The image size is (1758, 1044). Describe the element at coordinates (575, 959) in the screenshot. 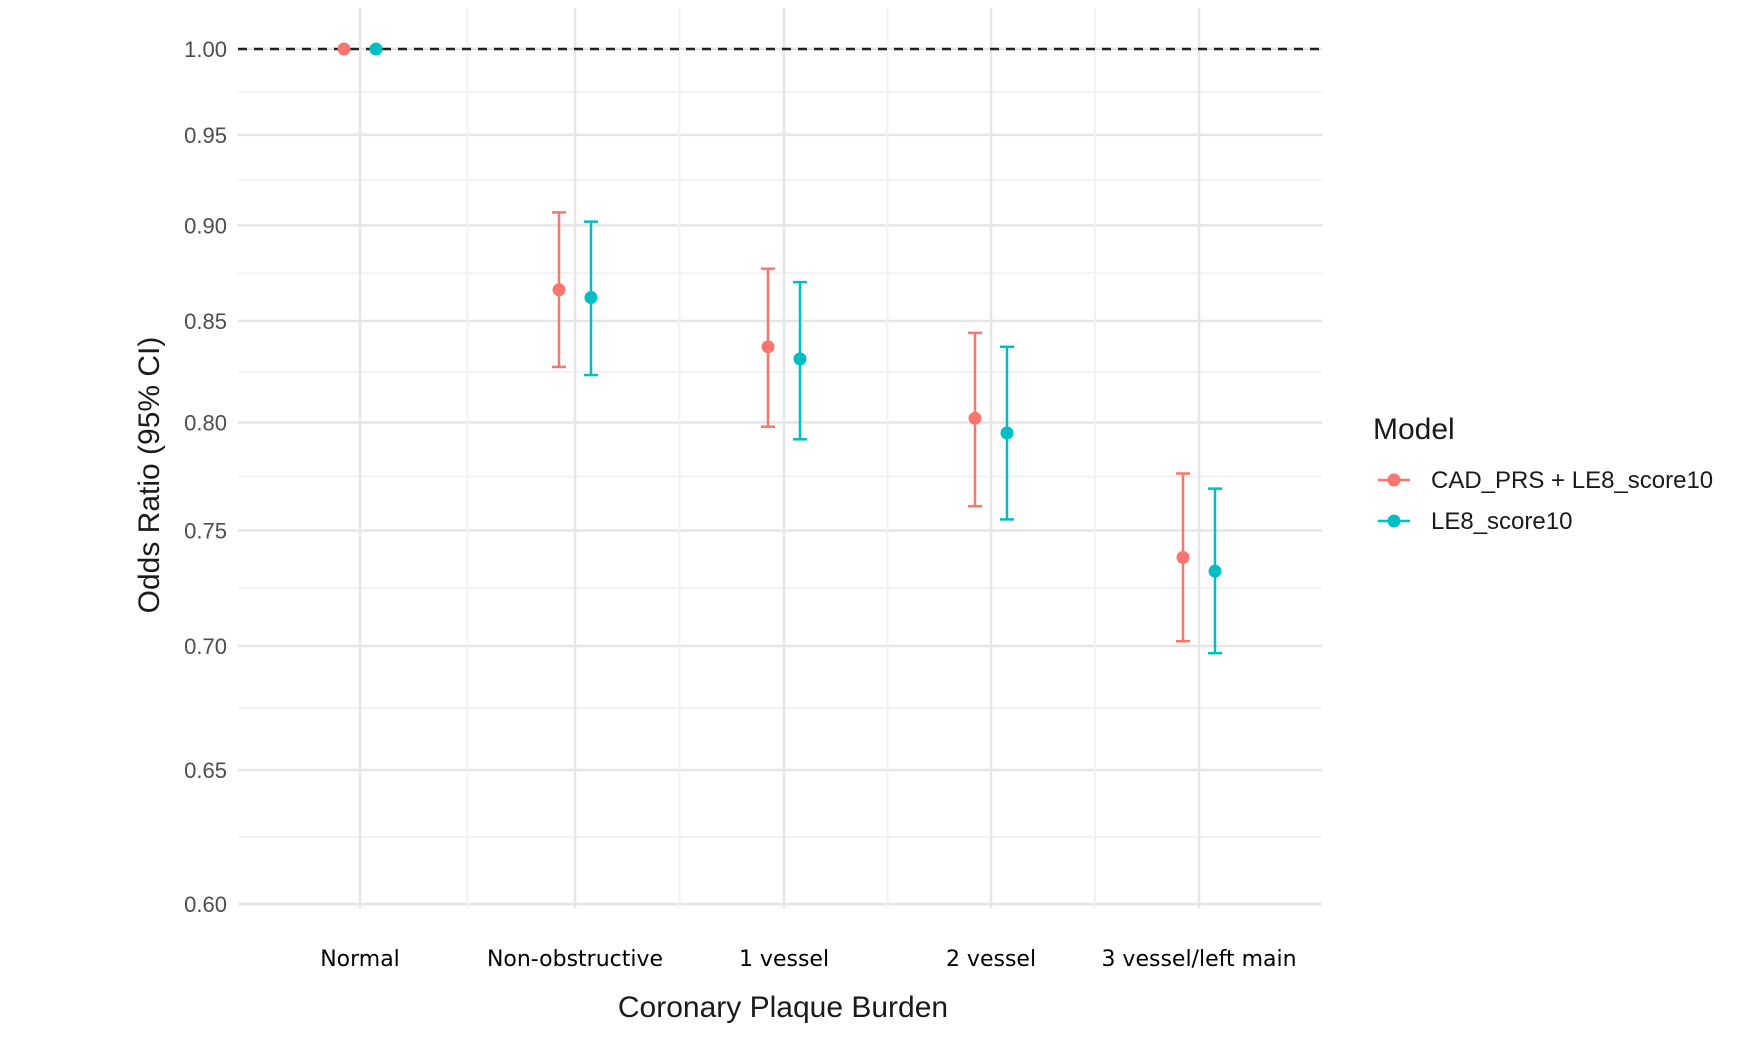

I see `x-tick-label: Non-obstructive` at that location.